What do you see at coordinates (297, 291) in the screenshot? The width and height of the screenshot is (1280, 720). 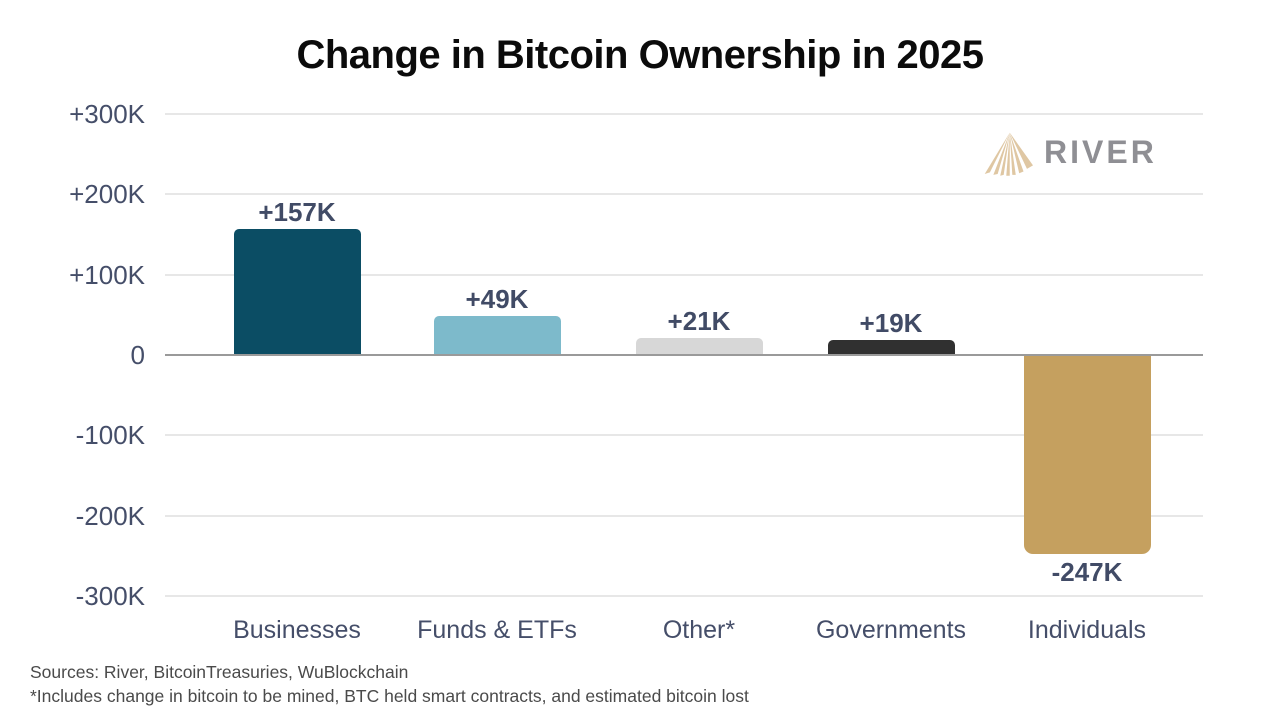 I see `bar-businesses` at bounding box center [297, 291].